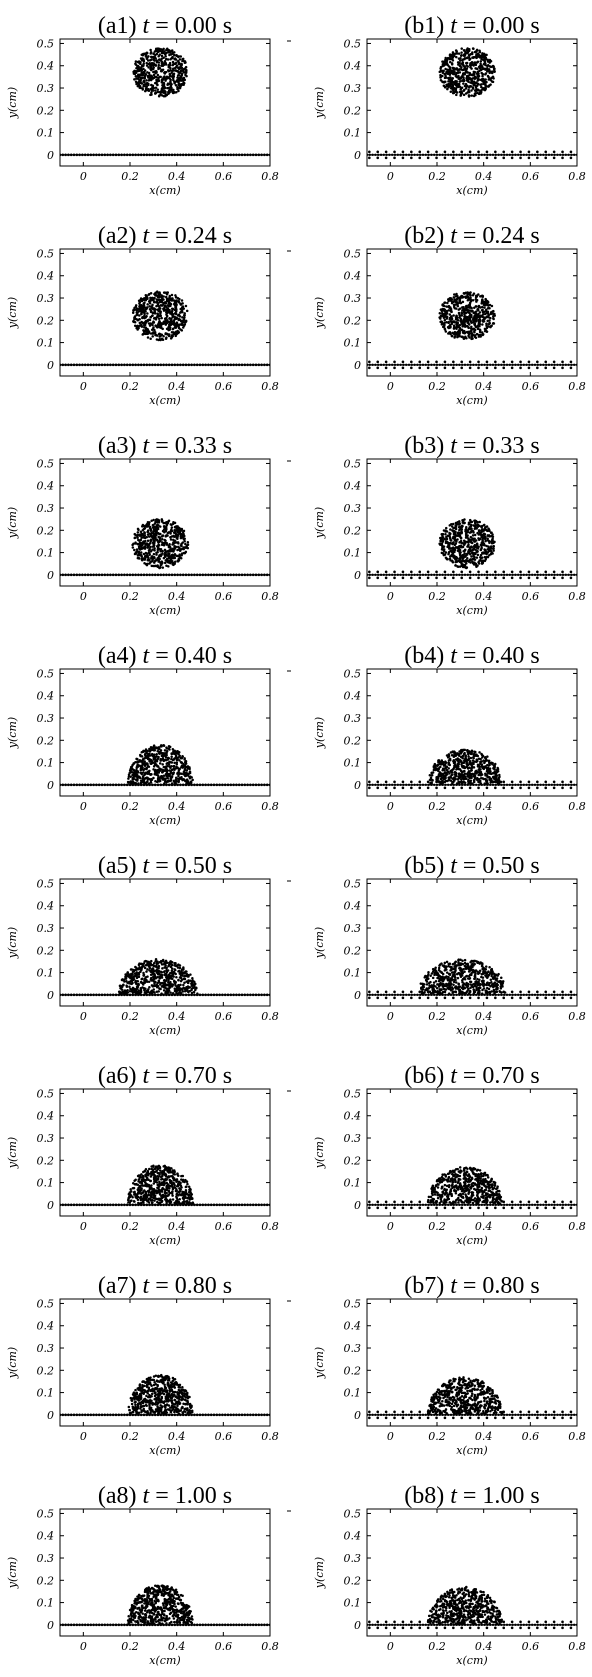 This screenshot has width=592, height=1677. What do you see at coordinates (50, 785) in the screenshot?
I see `y-tick-label: 0` at bounding box center [50, 785].